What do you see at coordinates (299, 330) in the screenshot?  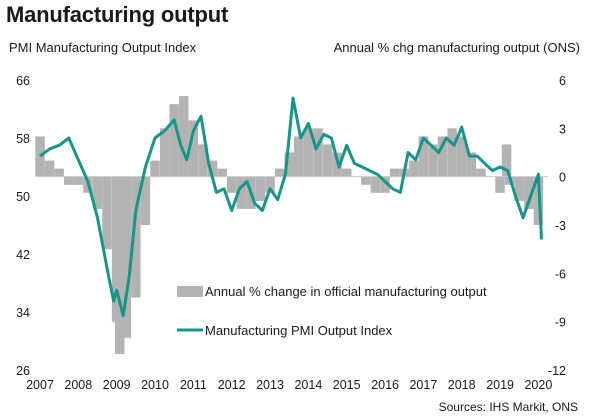 I see `legend-line-label: Manufacturing PMI Output Index` at bounding box center [299, 330].